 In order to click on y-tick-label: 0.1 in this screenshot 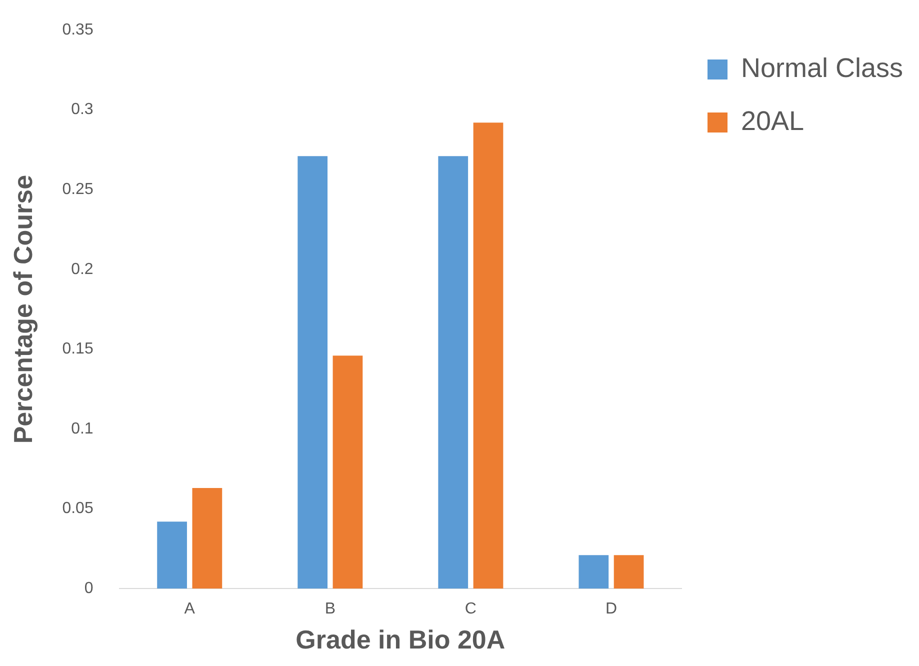, I will do `click(82, 429)`.